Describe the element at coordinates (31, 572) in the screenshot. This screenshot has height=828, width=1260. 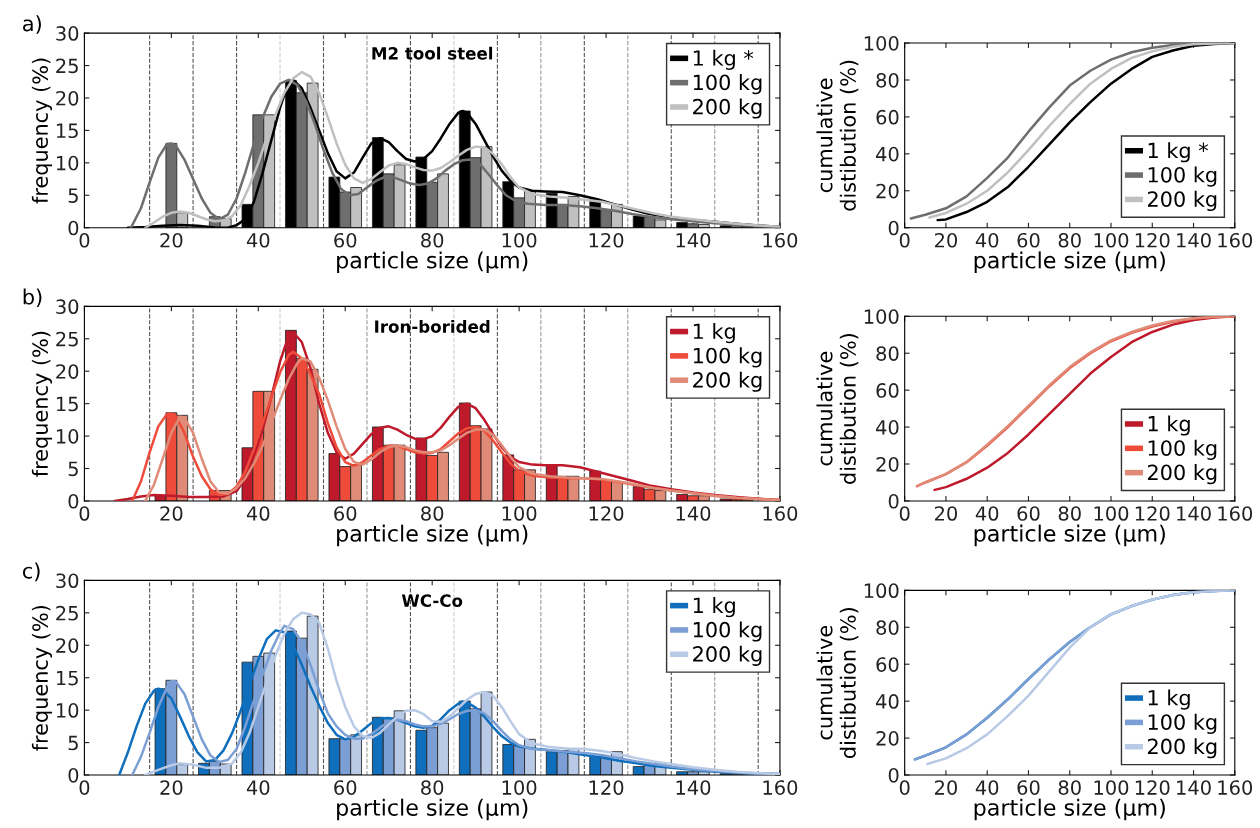
I see `text: c)` at that location.